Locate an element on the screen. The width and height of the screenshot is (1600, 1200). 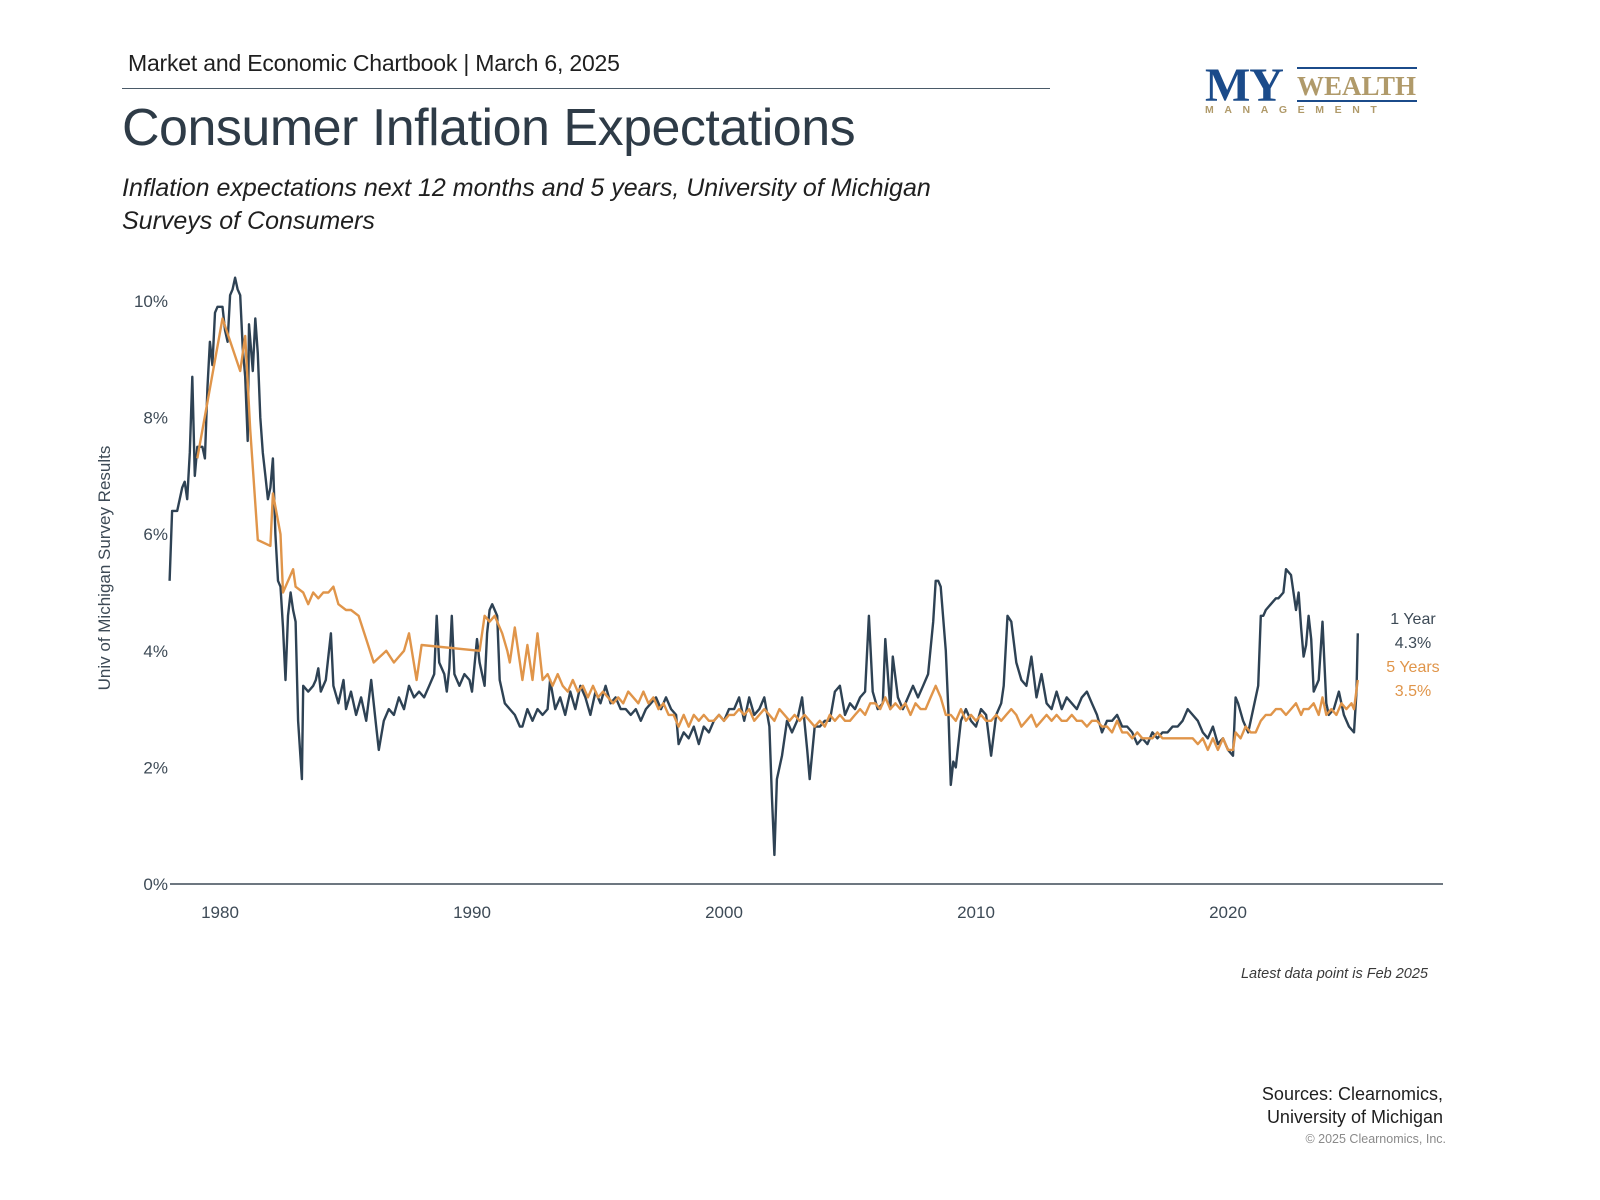
end-value-labels: 1 Year 4.3% 5 Years 3.5% is located at coordinates (1413, 656).